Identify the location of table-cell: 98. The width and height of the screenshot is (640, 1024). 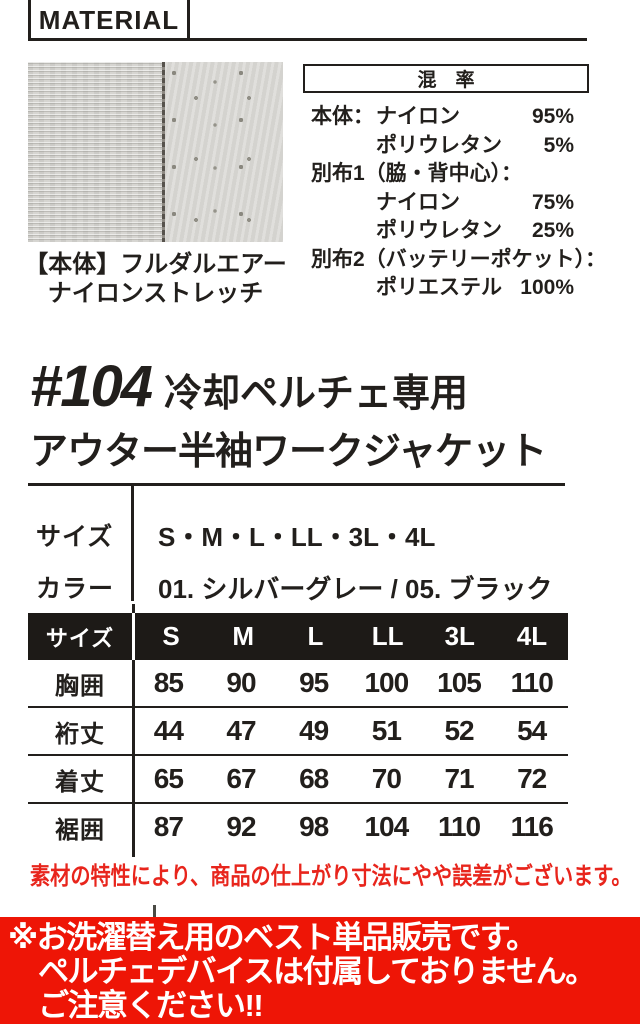
(314, 826).